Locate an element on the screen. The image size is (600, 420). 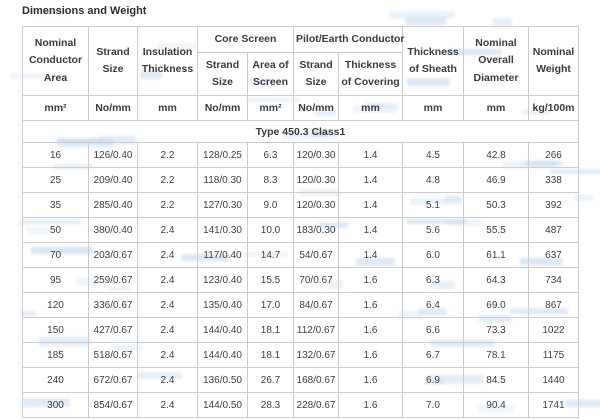
table-cell: 338 is located at coordinates (553, 180).